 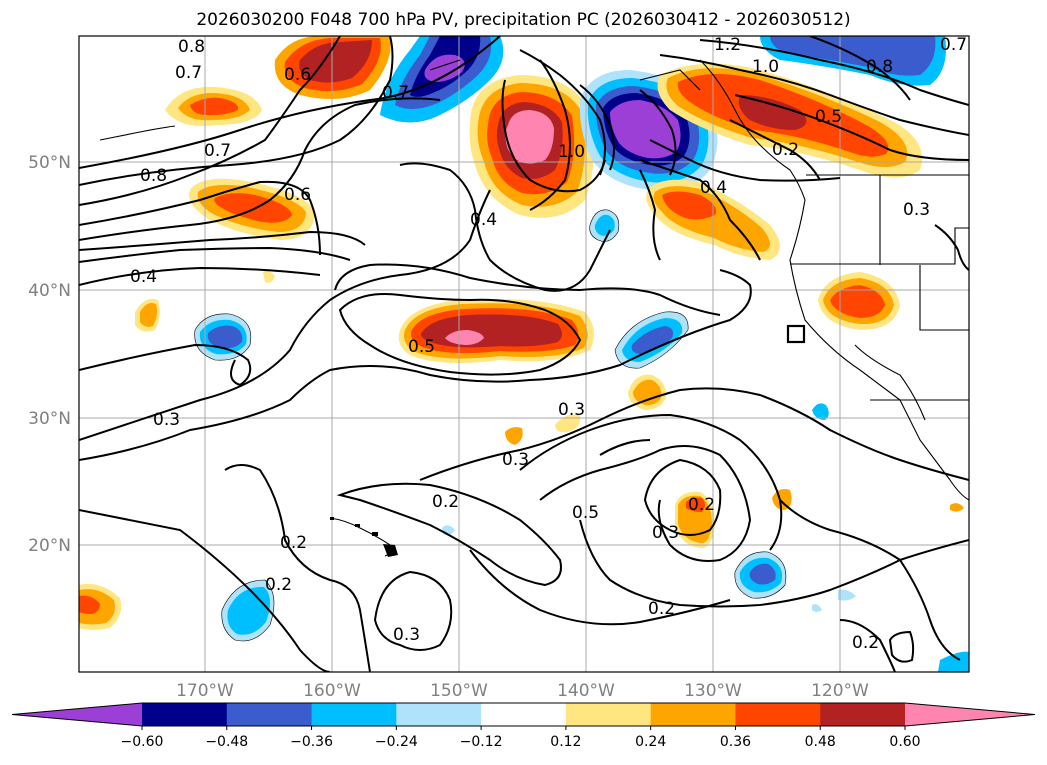 I want to click on lat-label-30n: 30°N, so click(x=49, y=419).